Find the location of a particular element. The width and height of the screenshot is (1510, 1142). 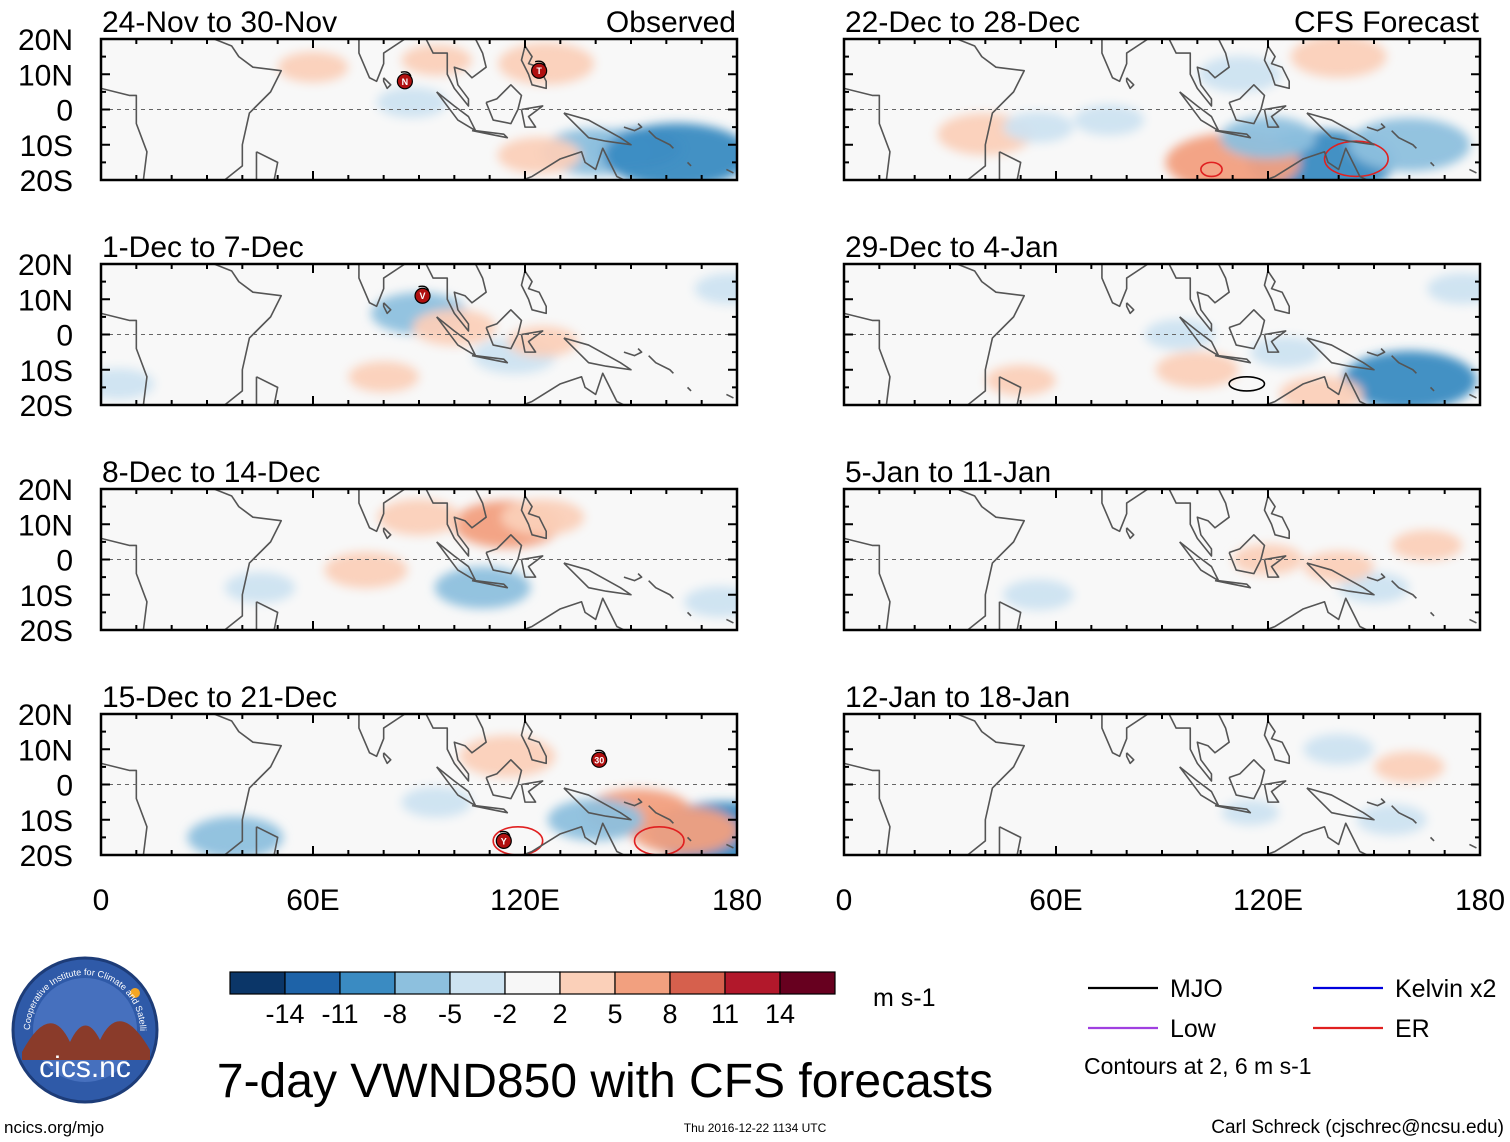

coastlines is located at coordinates (417, 334).